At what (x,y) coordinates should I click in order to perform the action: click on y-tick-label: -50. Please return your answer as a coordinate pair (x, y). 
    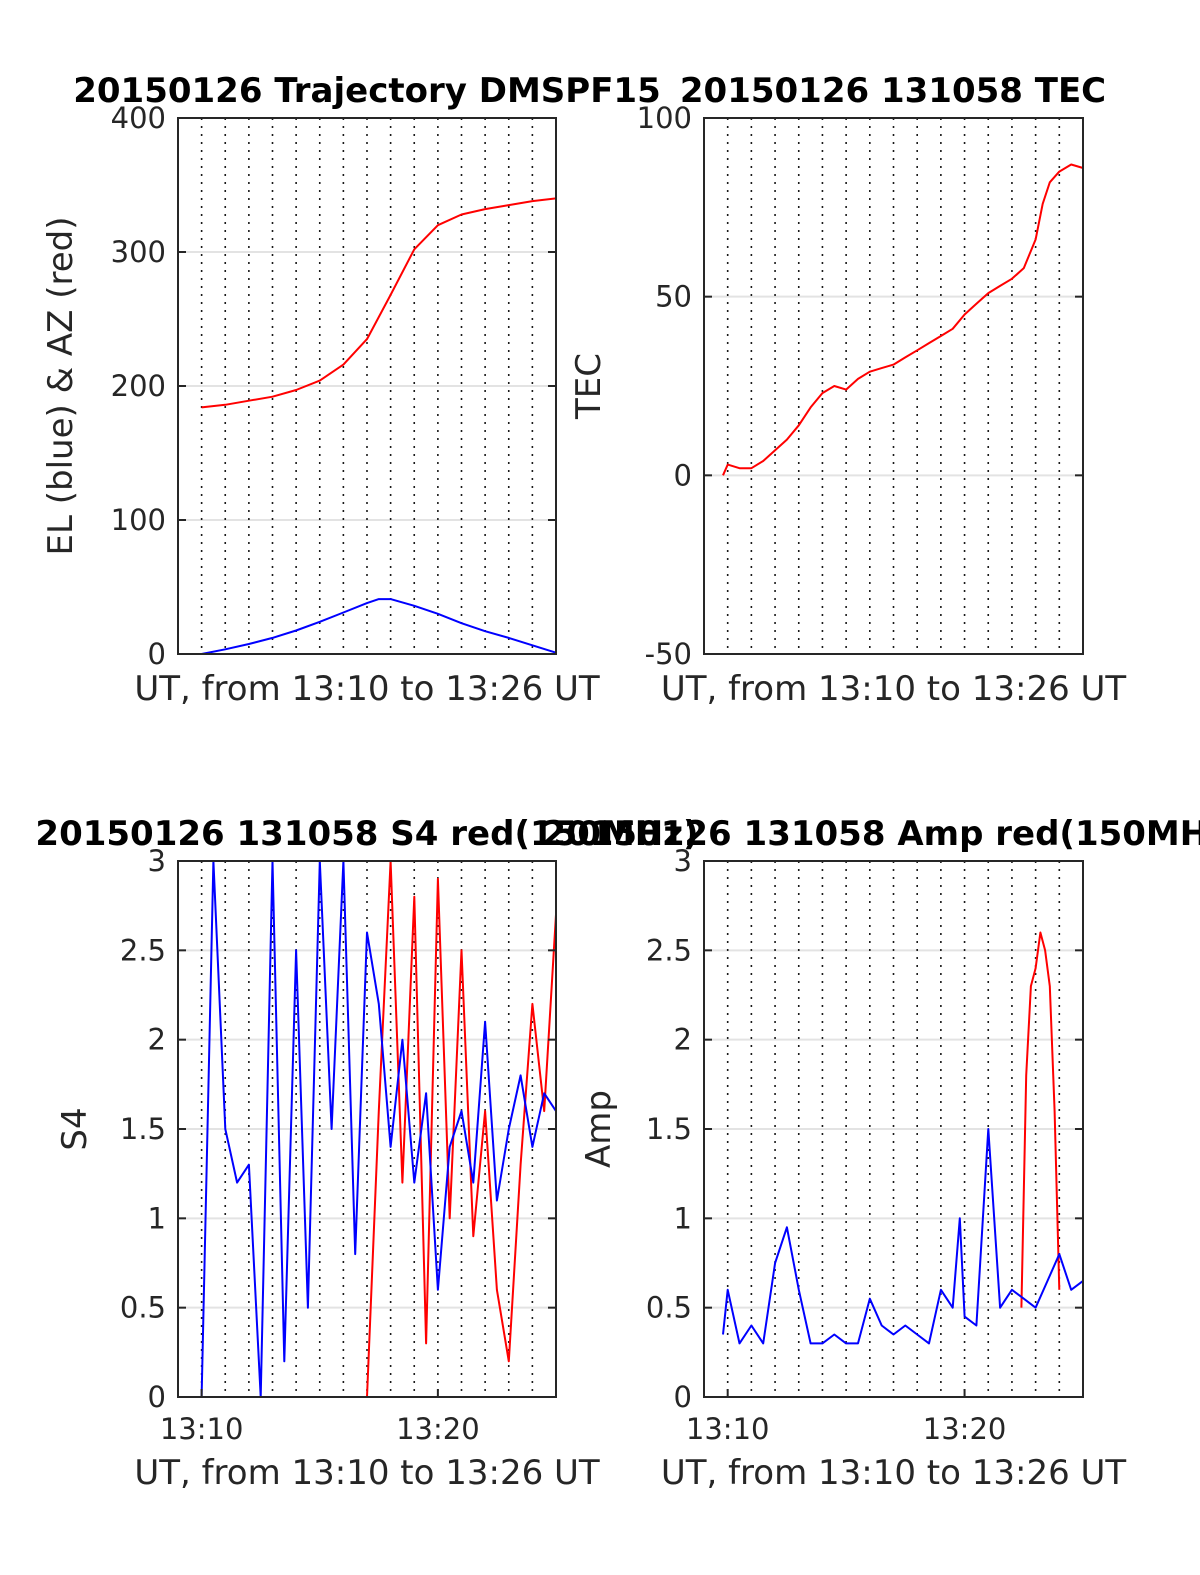
    Looking at the image, I should click on (668, 654).